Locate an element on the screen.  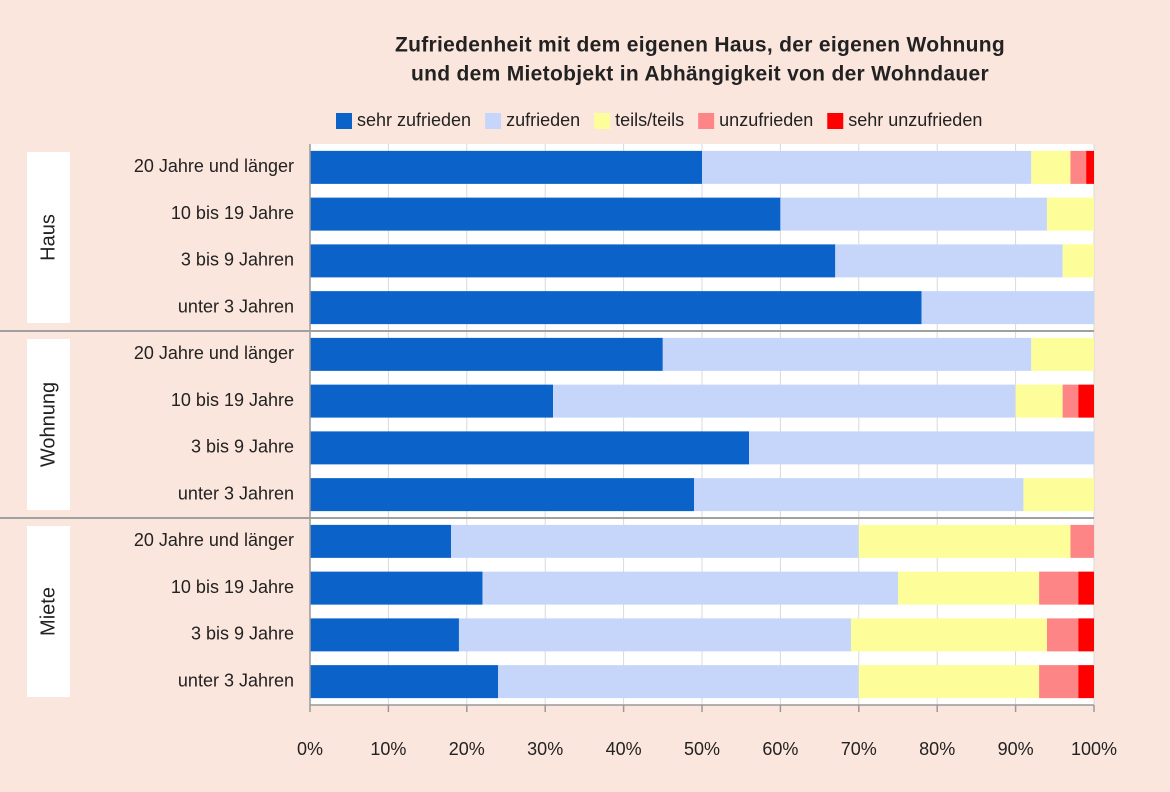
group-label: Wohnung is located at coordinates (48, 424).